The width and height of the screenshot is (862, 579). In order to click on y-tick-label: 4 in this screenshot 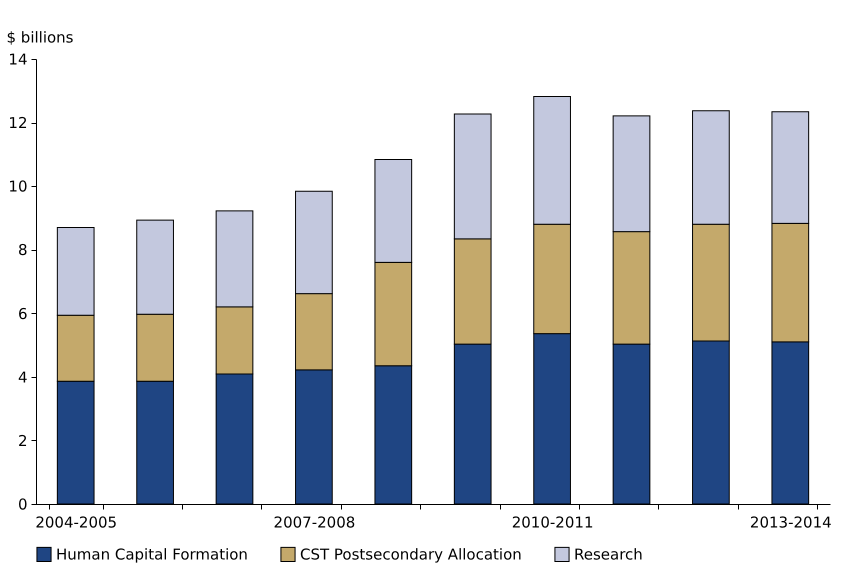, I will do `click(23, 377)`.